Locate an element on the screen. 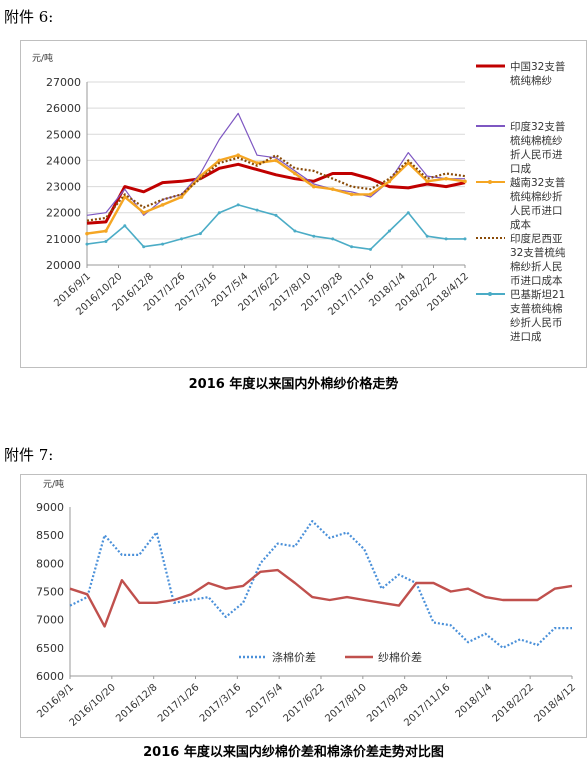 The height and width of the screenshot is (762, 587). chart1-legend-label-line: 印度32支普 is located at coordinates (537, 126).